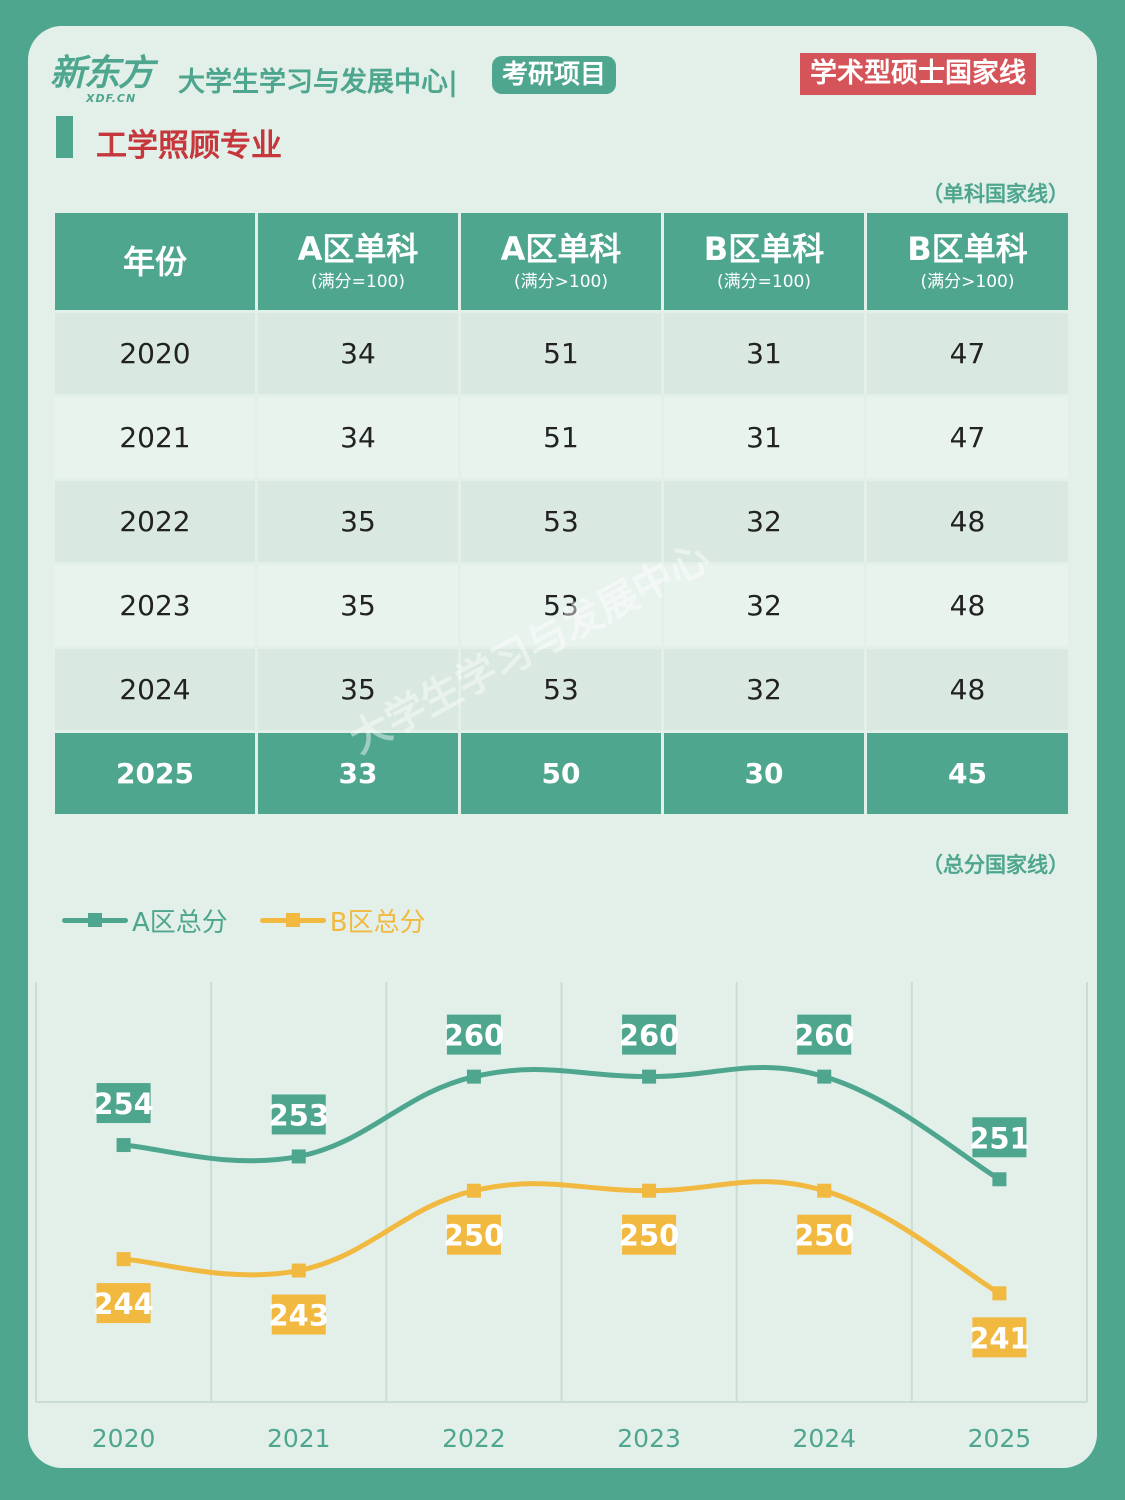 Image resolution: width=1125 pixels, height=1500 pixels. What do you see at coordinates (995, 865) in the screenshot?
I see `chart-note: （总分国家线）` at bounding box center [995, 865].